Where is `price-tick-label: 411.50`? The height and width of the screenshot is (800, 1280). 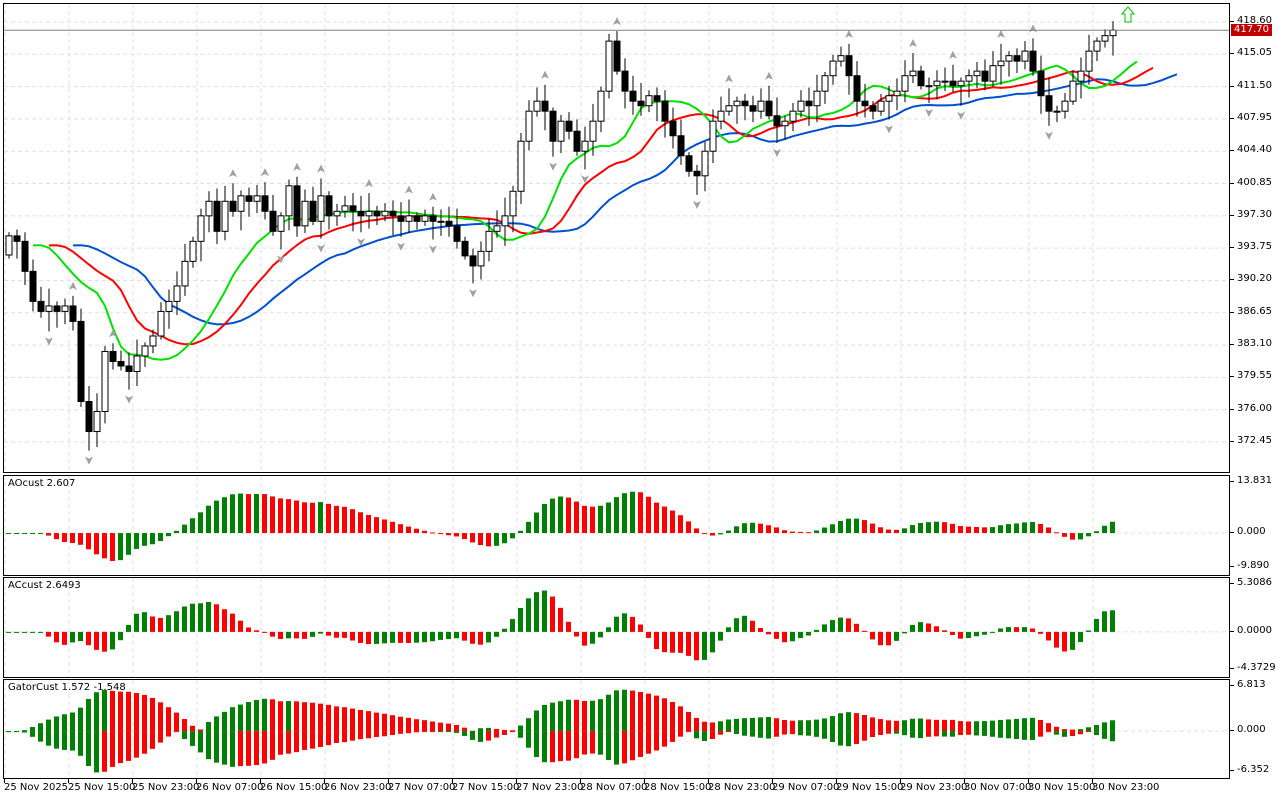 price-tick-label: 411.50 is located at coordinates (1251, 85).